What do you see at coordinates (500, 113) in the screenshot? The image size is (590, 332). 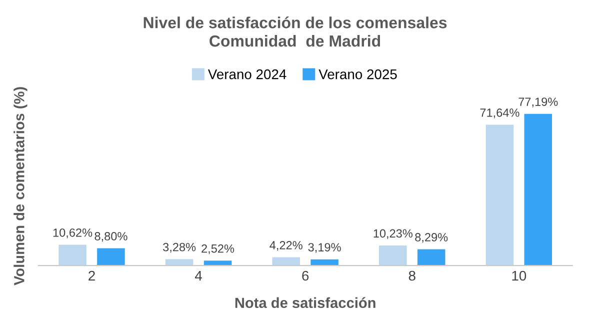 I see `data-label: 71,64%` at bounding box center [500, 113].